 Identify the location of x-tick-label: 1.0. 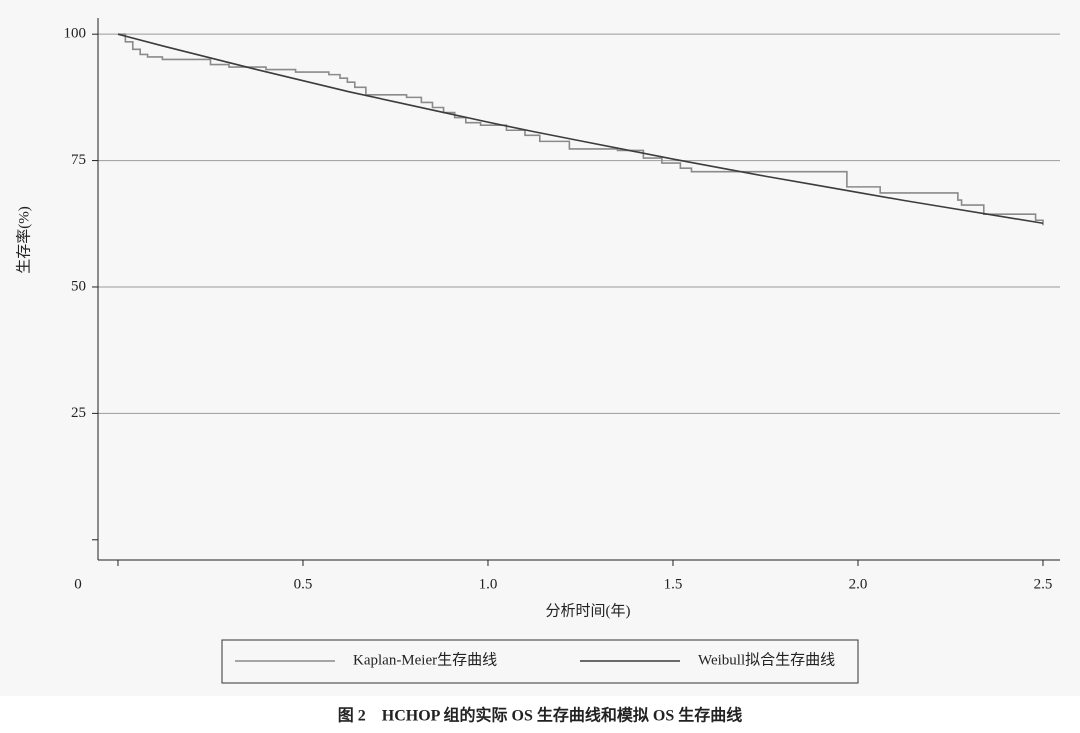
(488, 584).